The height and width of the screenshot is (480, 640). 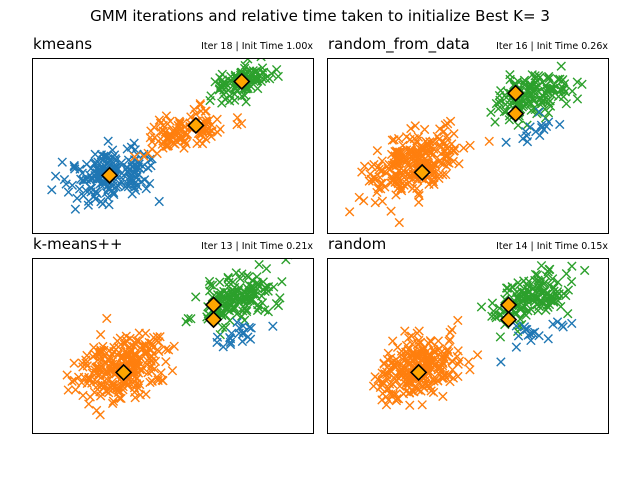 I want to click on panel-title-random: random, so click(x=357, y=244).